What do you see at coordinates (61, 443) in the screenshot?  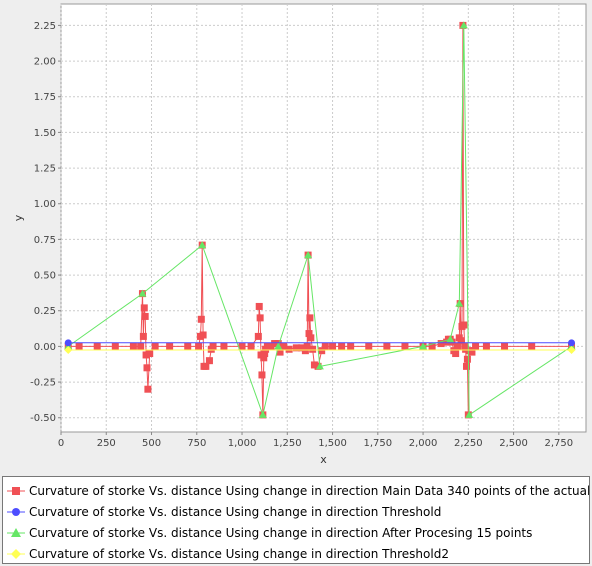 I see `x-tick-label: 0` at bounding box center [61, 443].